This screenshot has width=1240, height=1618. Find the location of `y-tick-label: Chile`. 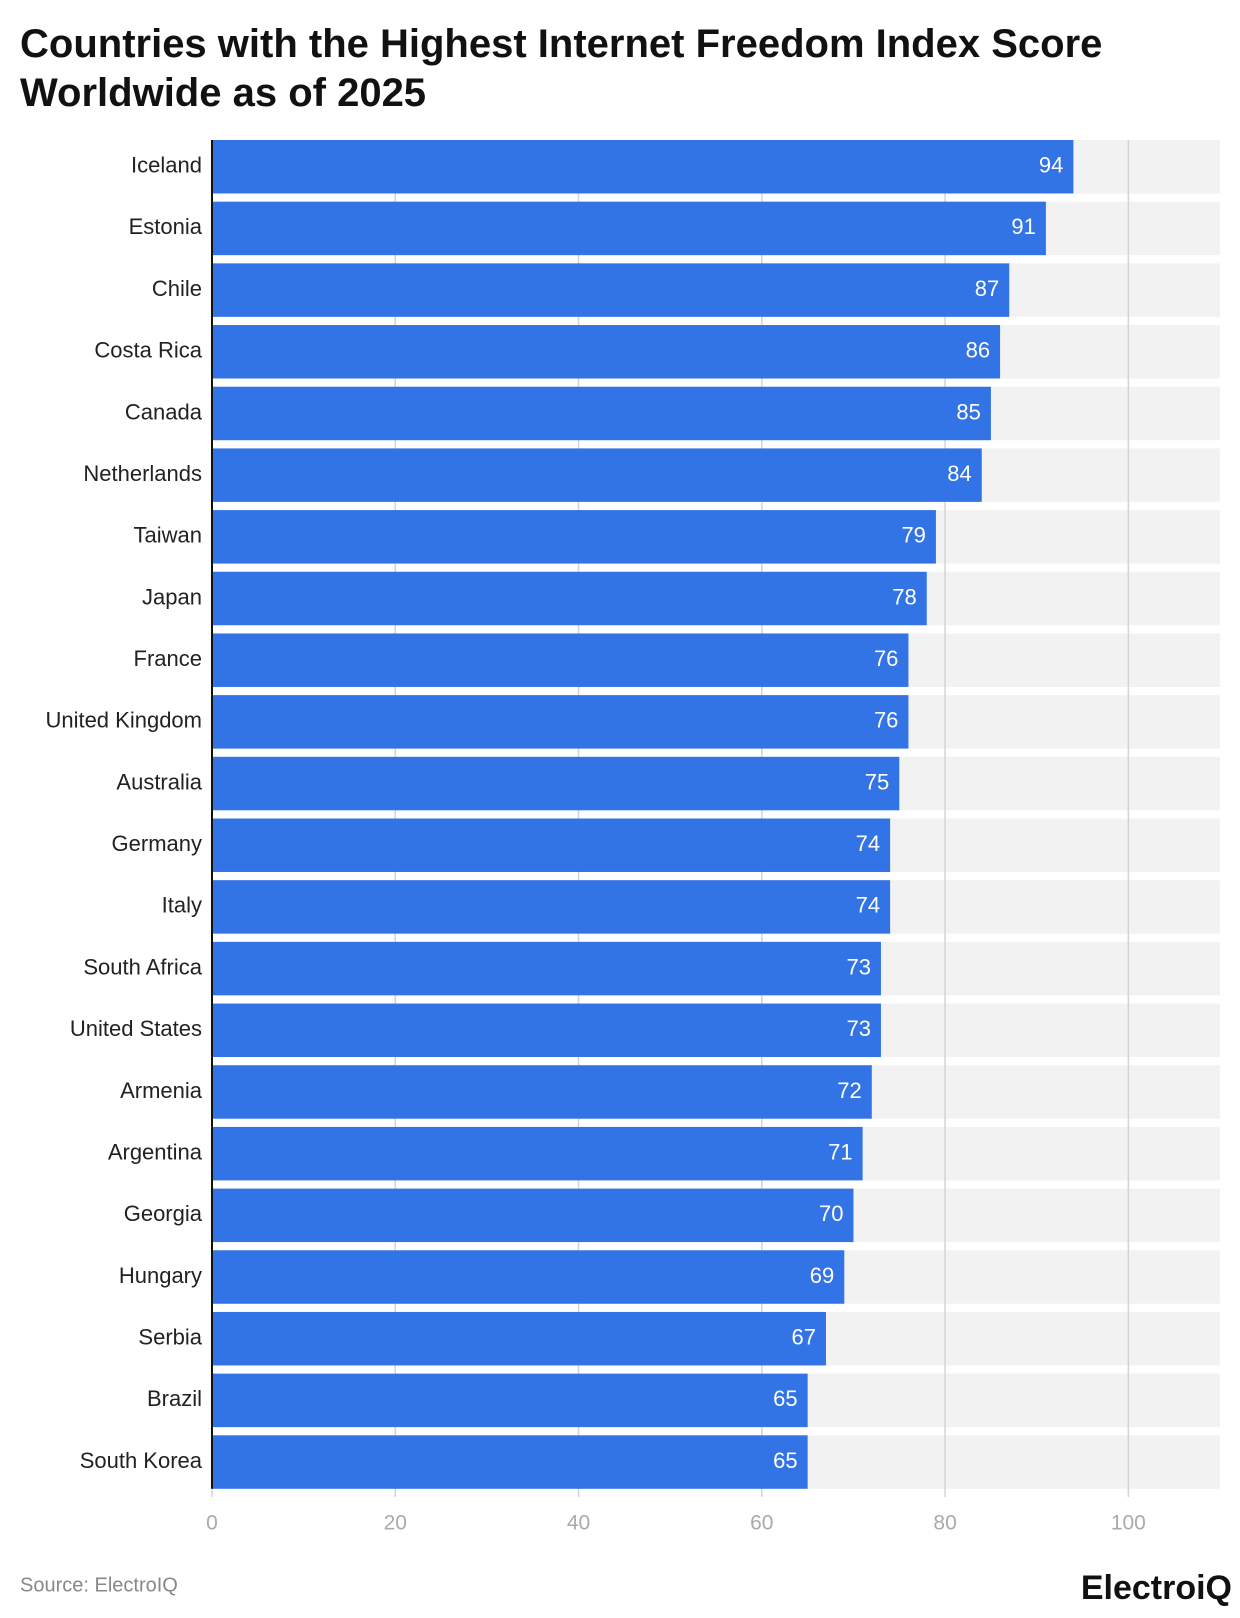

y-tick-label: Chile is located at coordinates (177, 288).